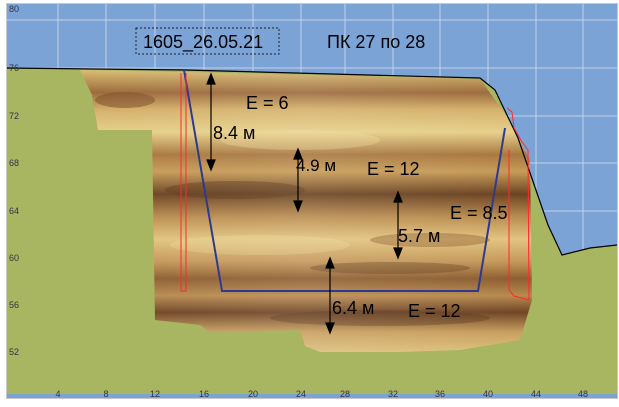 The image size is (619, 407). I want to click on file-label: 1605_26.05.21, so click(203, 42).